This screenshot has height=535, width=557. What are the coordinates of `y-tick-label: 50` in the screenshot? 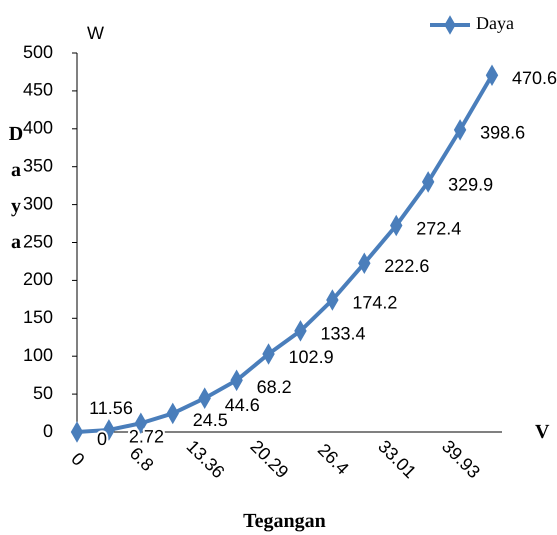 It's located at (42, 392).